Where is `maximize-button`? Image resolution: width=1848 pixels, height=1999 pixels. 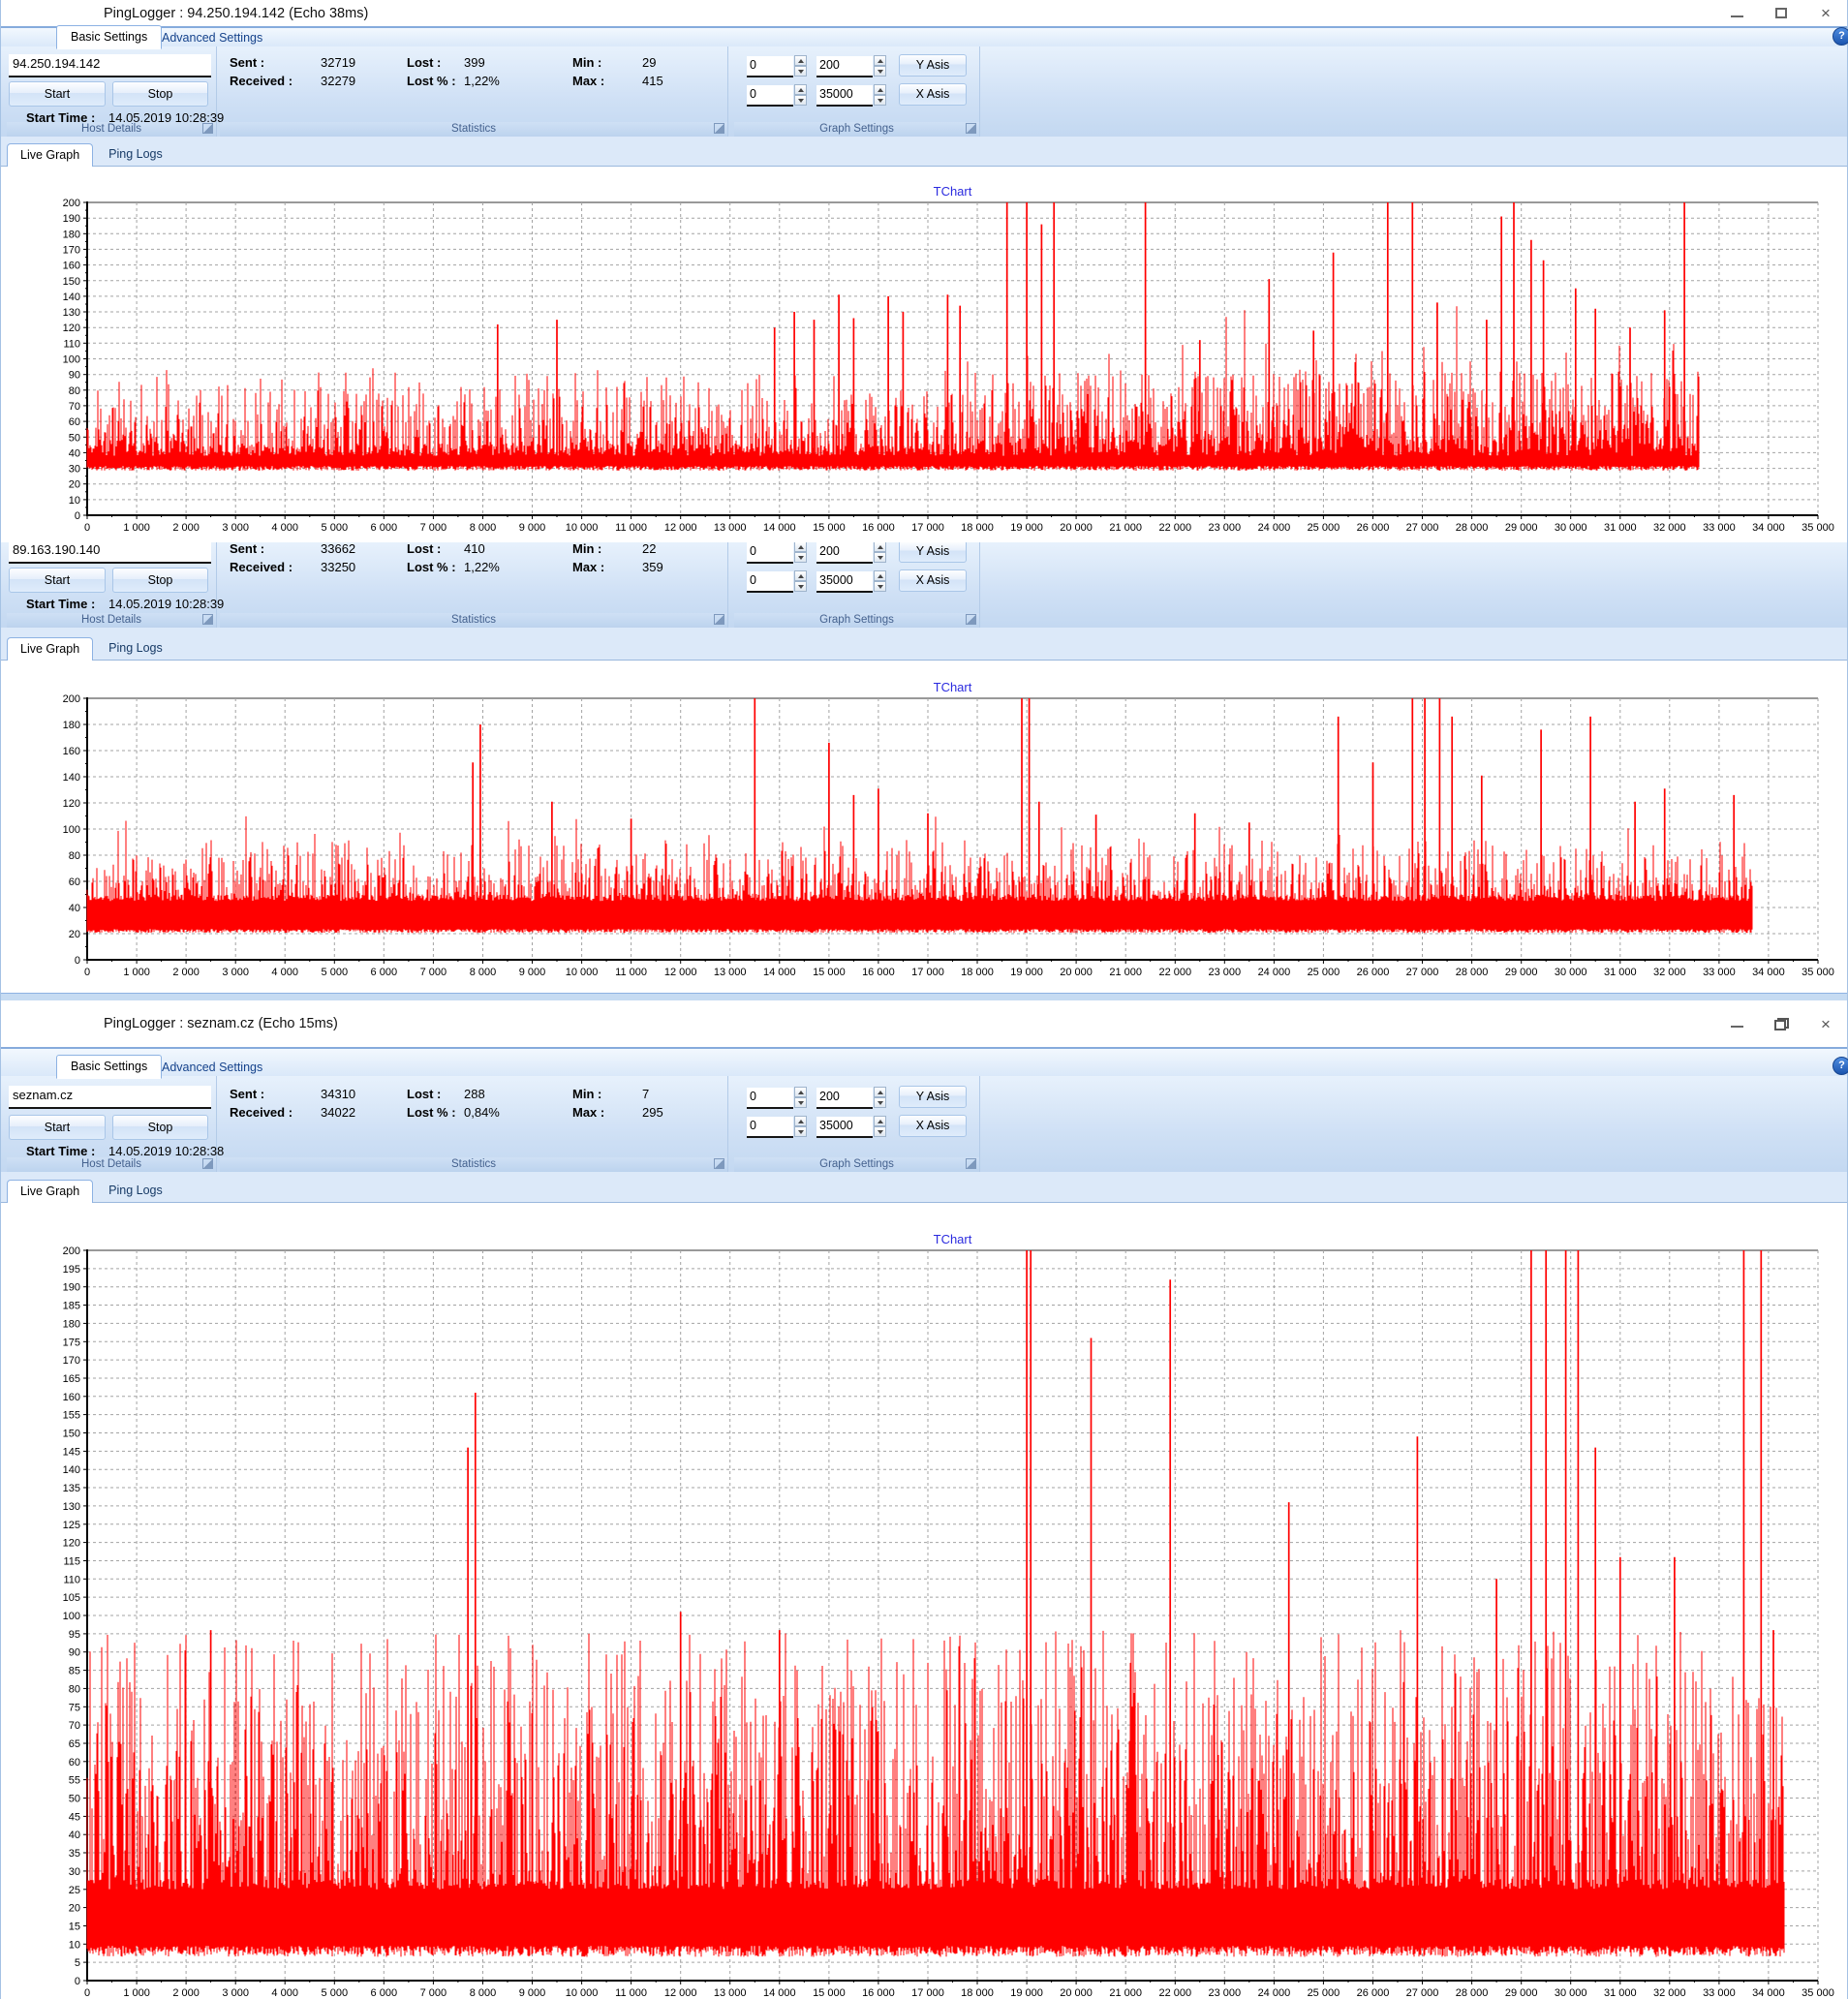 maximize-button is located at coordinates (1781, 13).